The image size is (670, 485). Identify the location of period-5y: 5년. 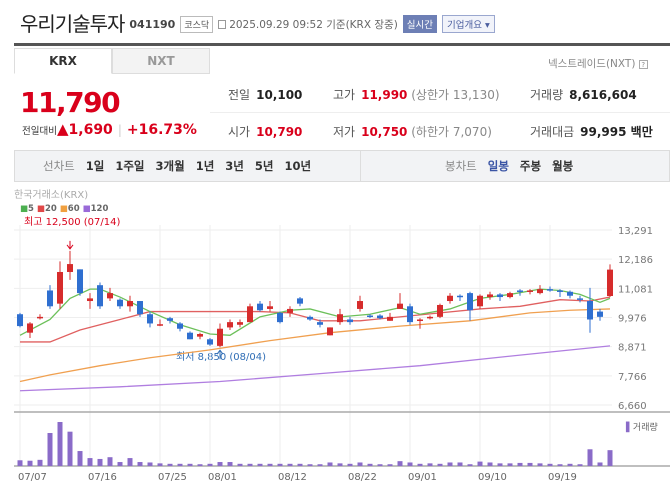
(264, 166).